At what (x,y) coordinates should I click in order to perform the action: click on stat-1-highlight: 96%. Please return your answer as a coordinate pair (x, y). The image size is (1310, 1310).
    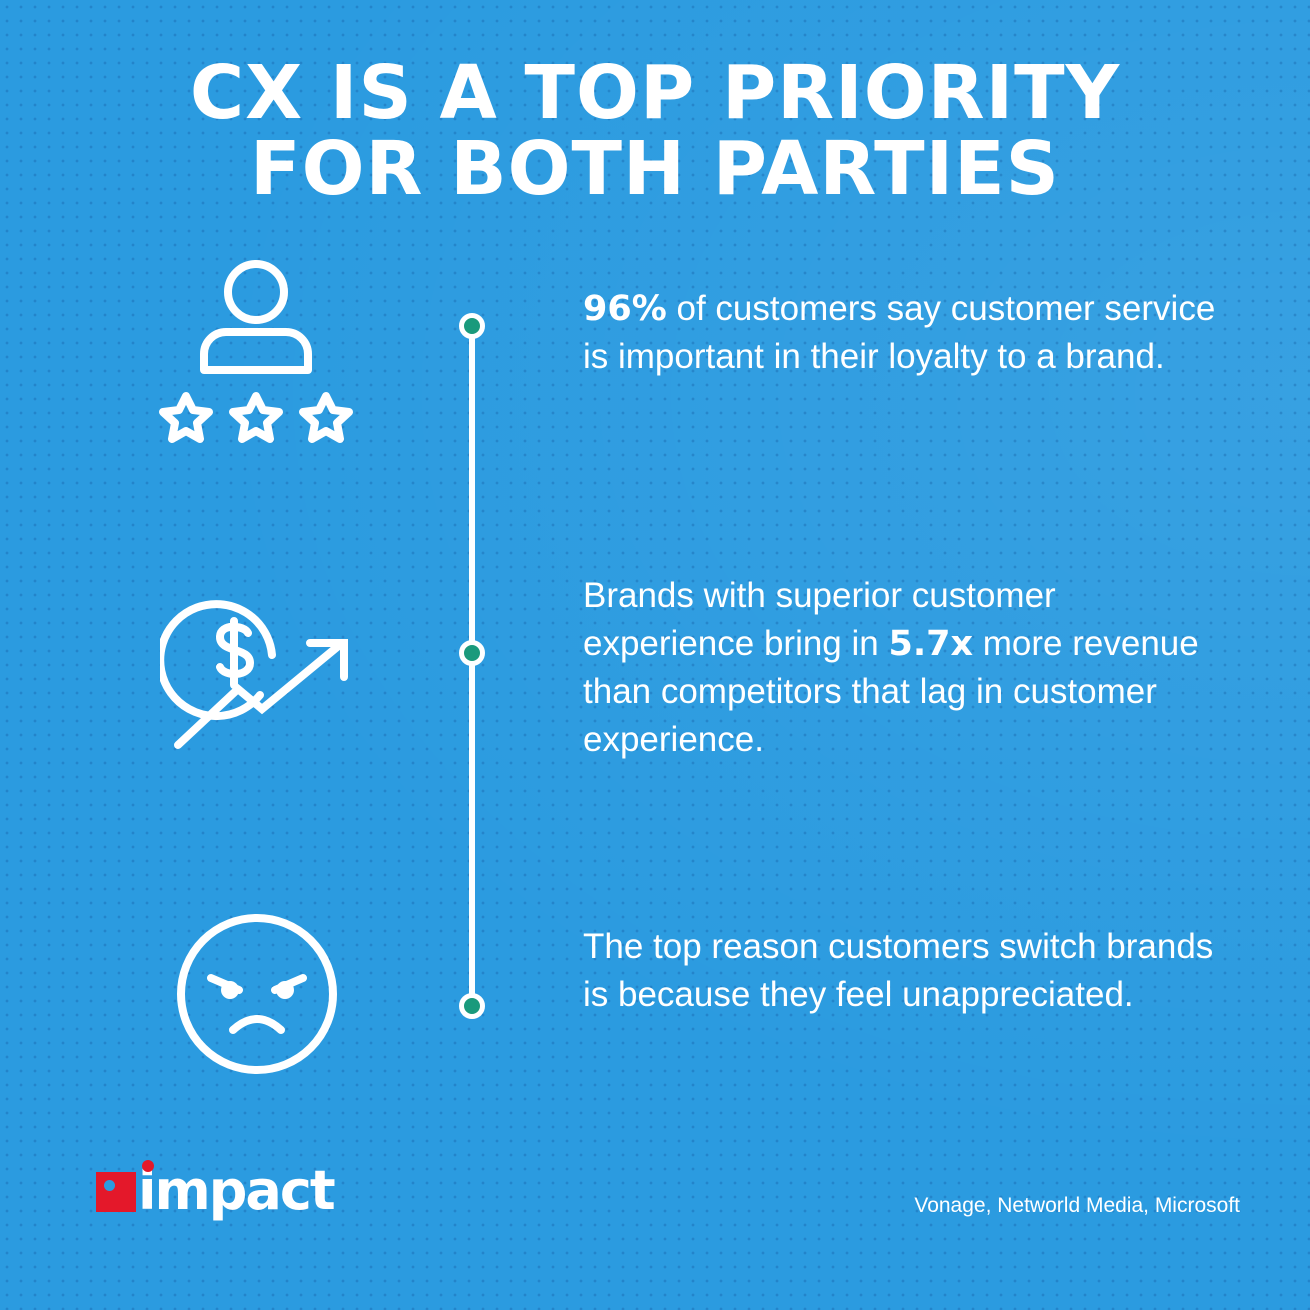
    Looking at the image, I should click on (625, 309).